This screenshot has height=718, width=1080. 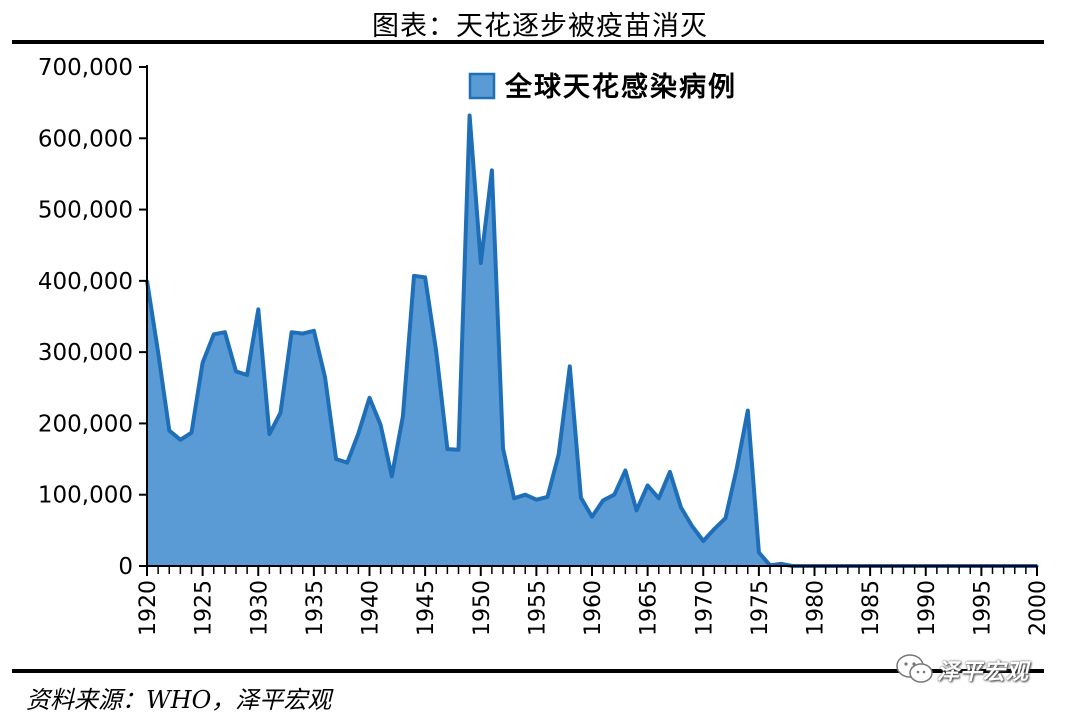 I want to click on x-tick-label: 1985, so click(x=871, y=608).